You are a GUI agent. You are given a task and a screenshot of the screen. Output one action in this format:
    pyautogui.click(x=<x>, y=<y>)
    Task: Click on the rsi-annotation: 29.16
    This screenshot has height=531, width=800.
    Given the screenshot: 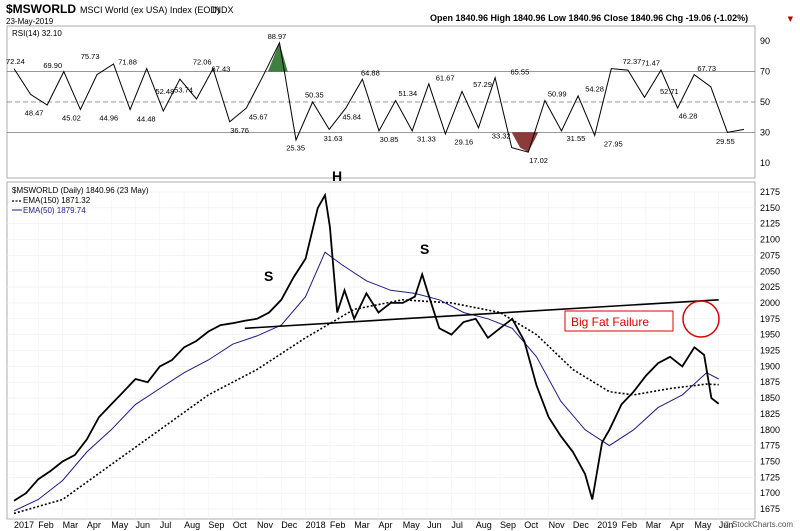 What is the action you would take?
    pyautogui.click(x=463, y=142)
    